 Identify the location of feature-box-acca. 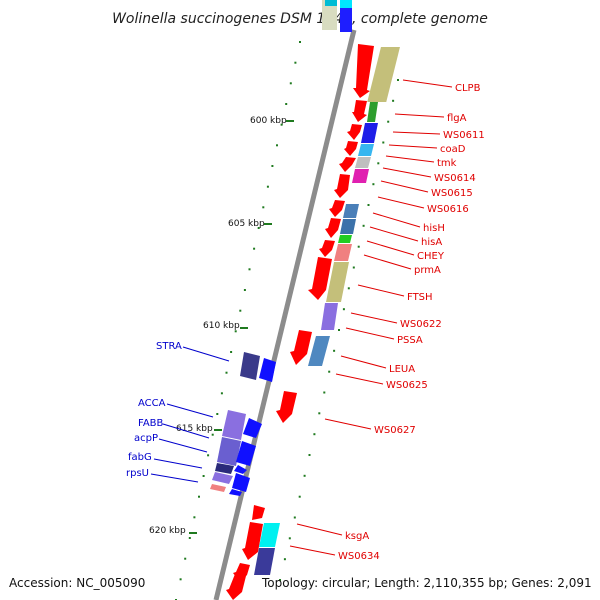
(234, 425).